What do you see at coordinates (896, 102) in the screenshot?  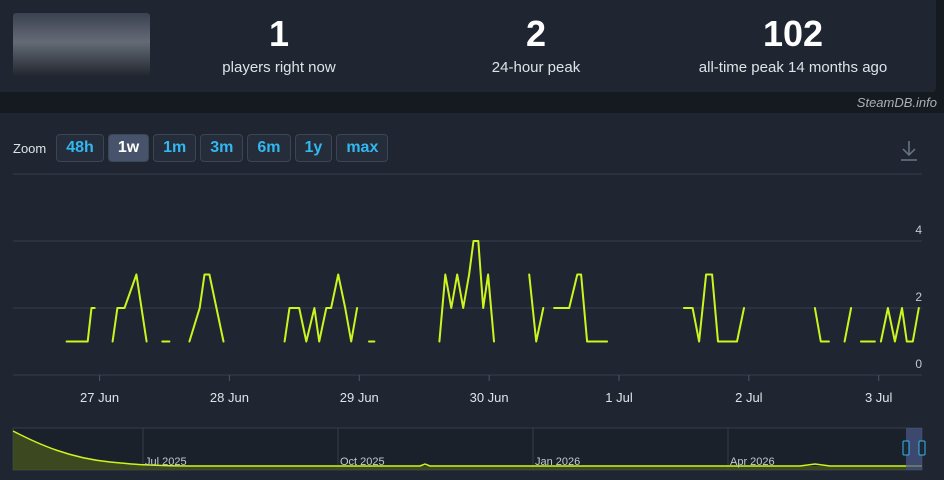 I see `attribution: SteamDB.info` at bounding box center [896, 102].